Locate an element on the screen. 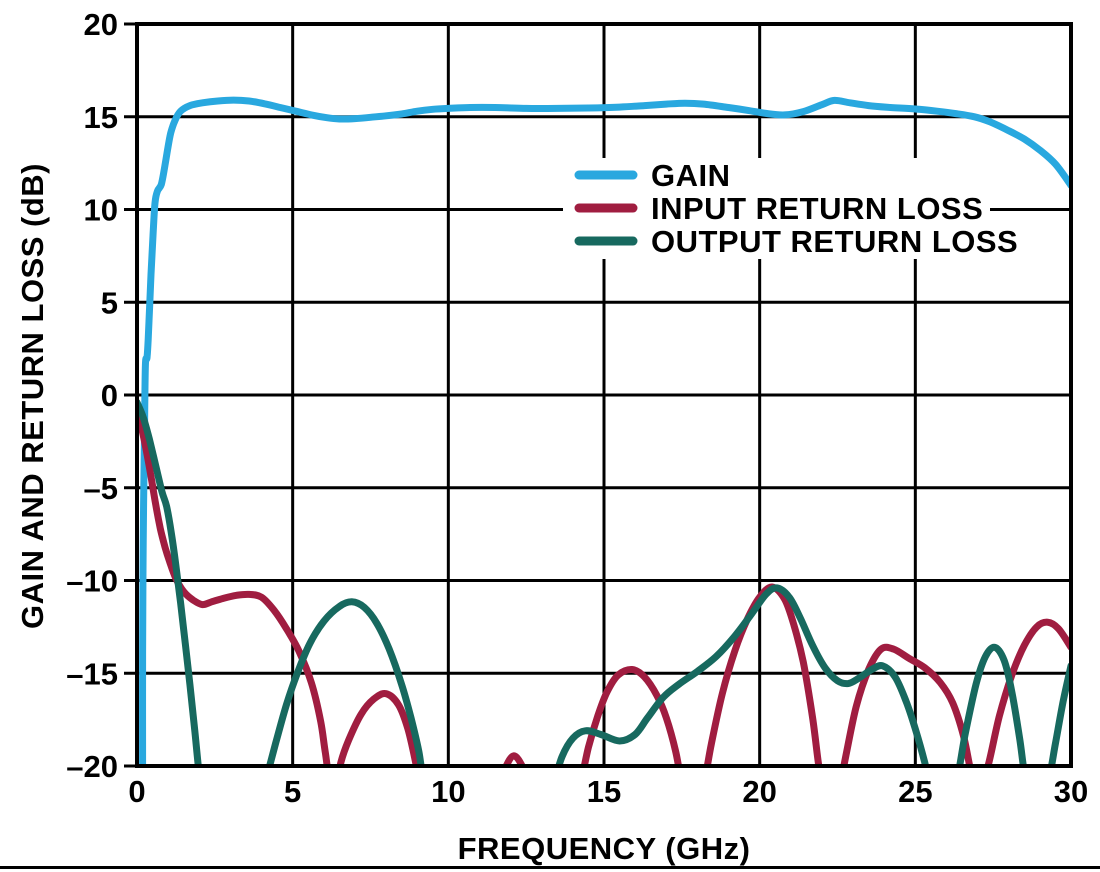 The image size is (1100, 872). y-tick-label: –20 is located at coordinates (92, 766).